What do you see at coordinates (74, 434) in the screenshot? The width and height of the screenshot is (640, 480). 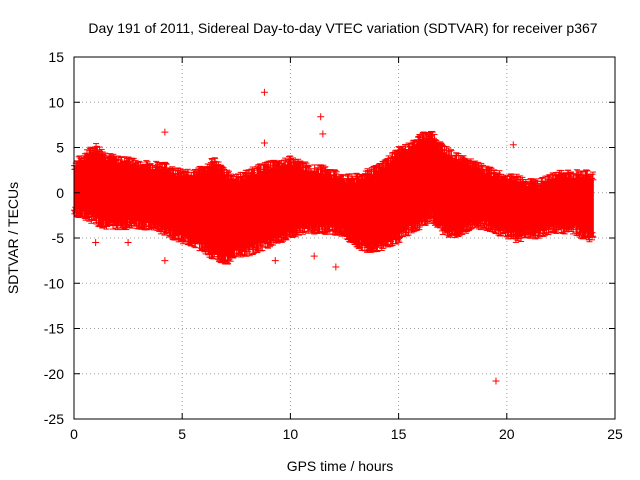 I see `x-tick-label: 0` at bounding box center [74, 434].